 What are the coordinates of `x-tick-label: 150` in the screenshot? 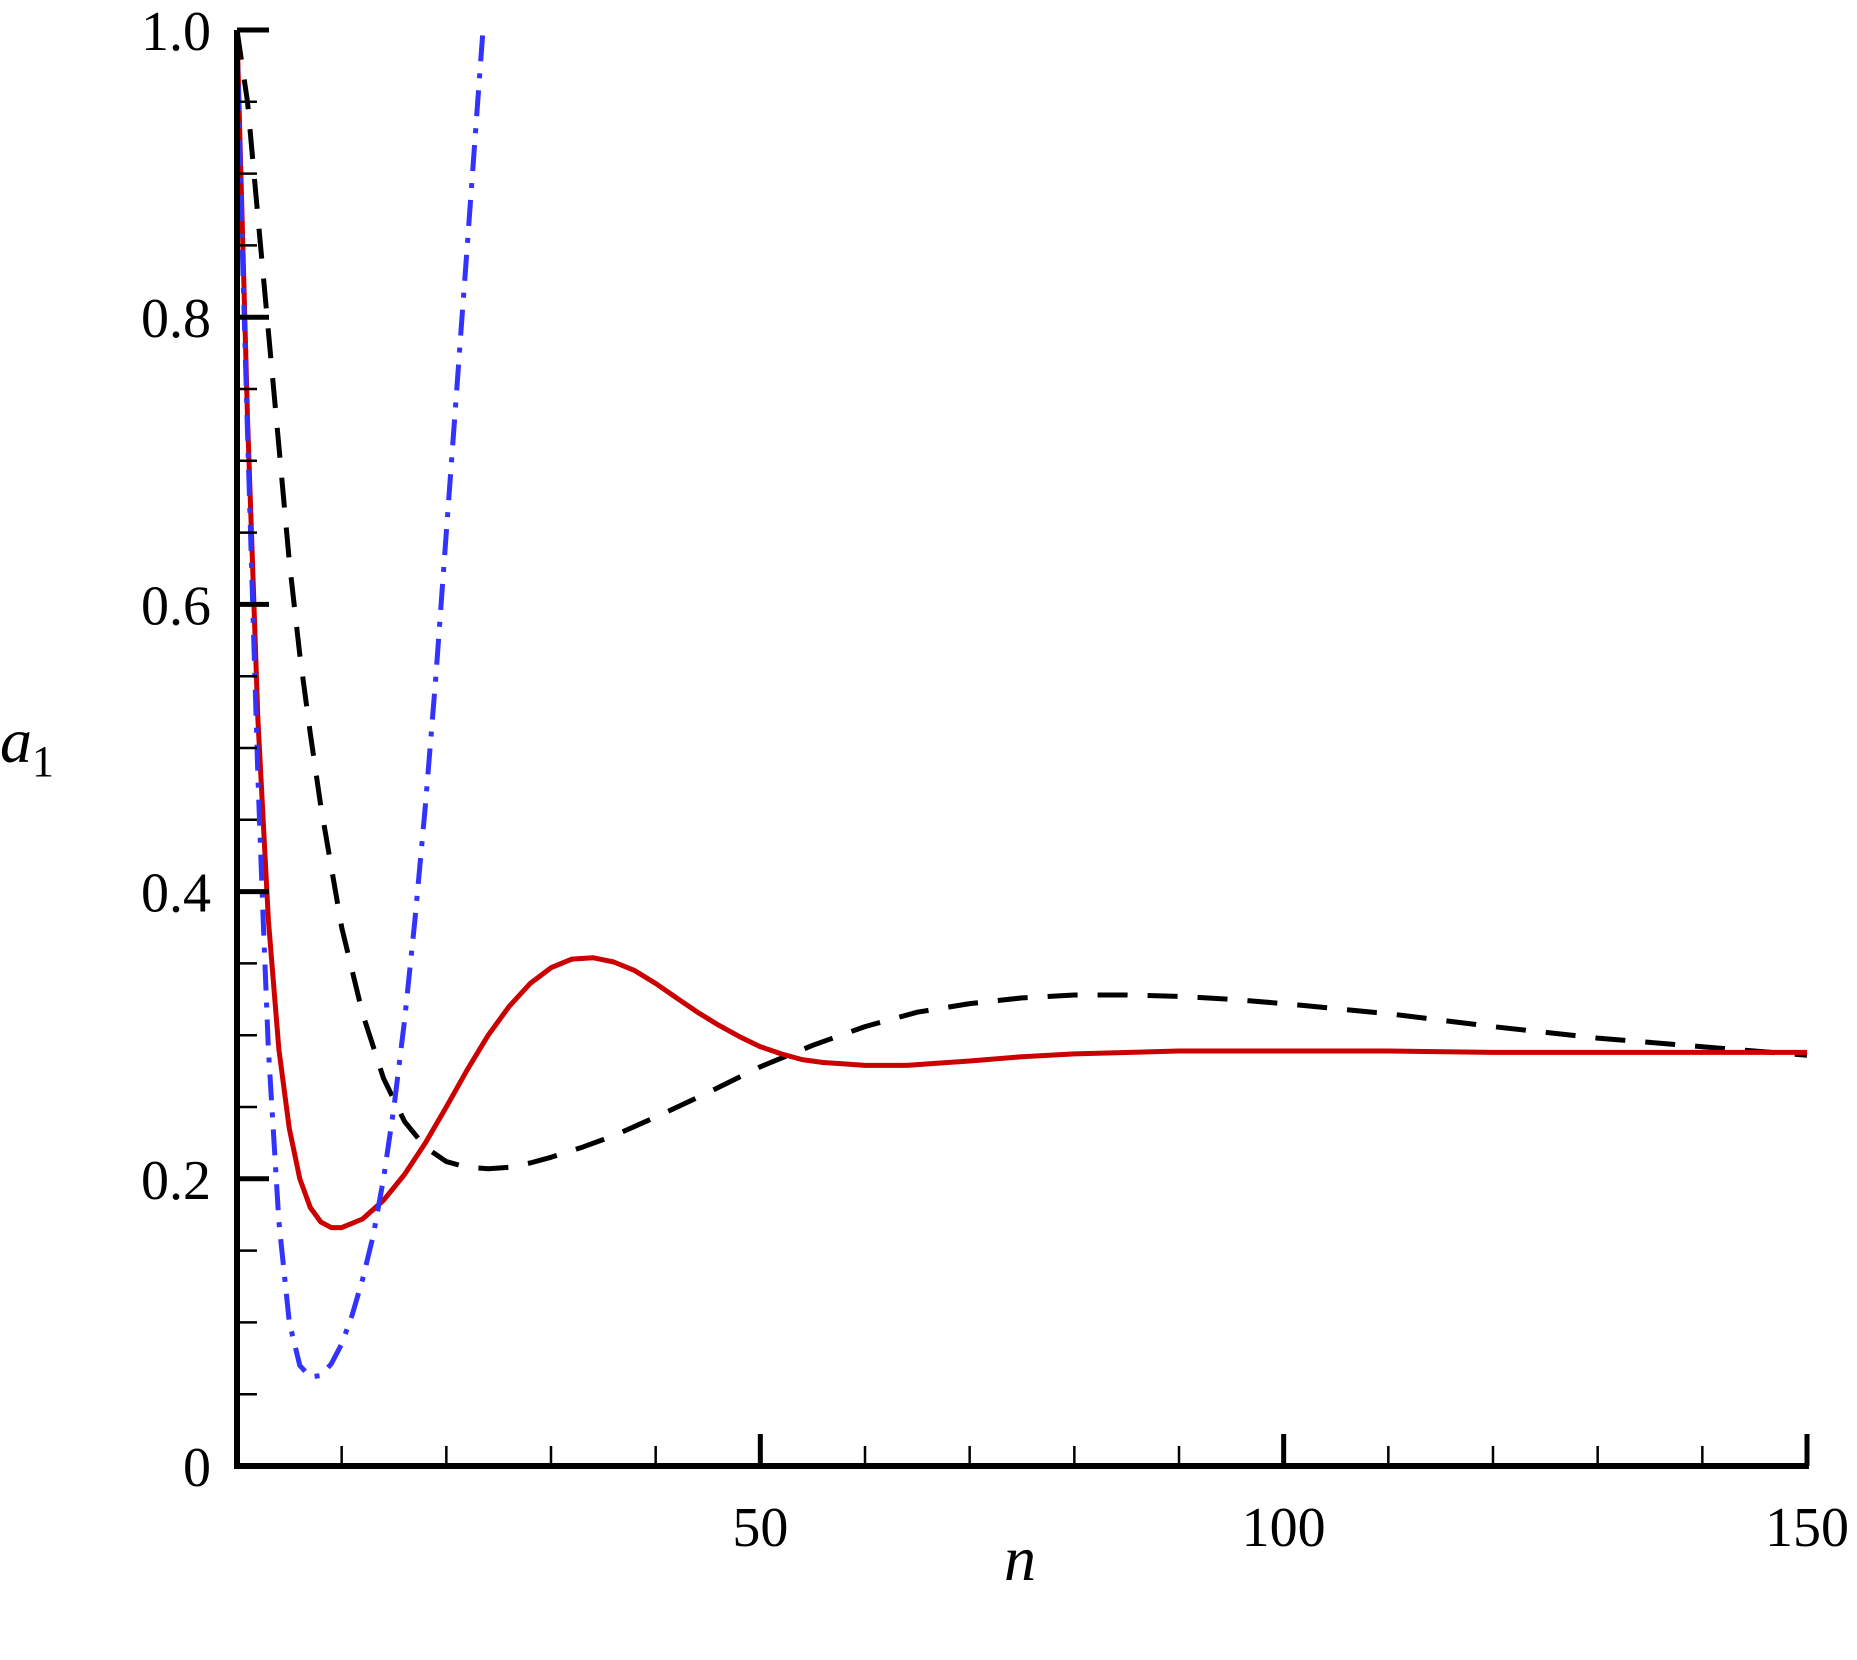 It's located at (1807, 1528).